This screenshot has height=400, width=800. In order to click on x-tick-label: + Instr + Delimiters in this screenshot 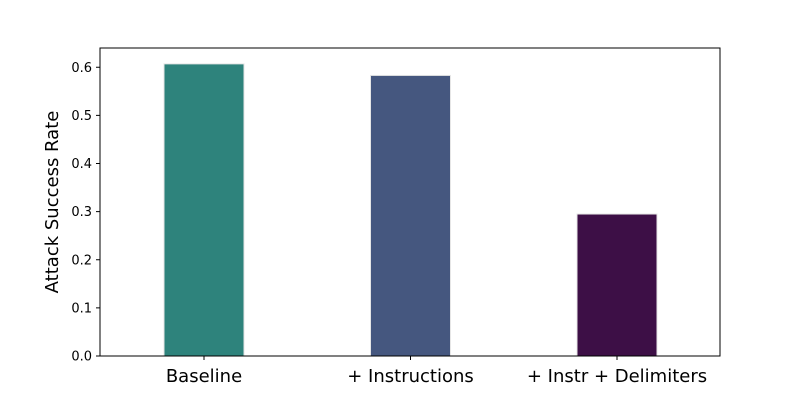, I will do `click(617, 376)`.